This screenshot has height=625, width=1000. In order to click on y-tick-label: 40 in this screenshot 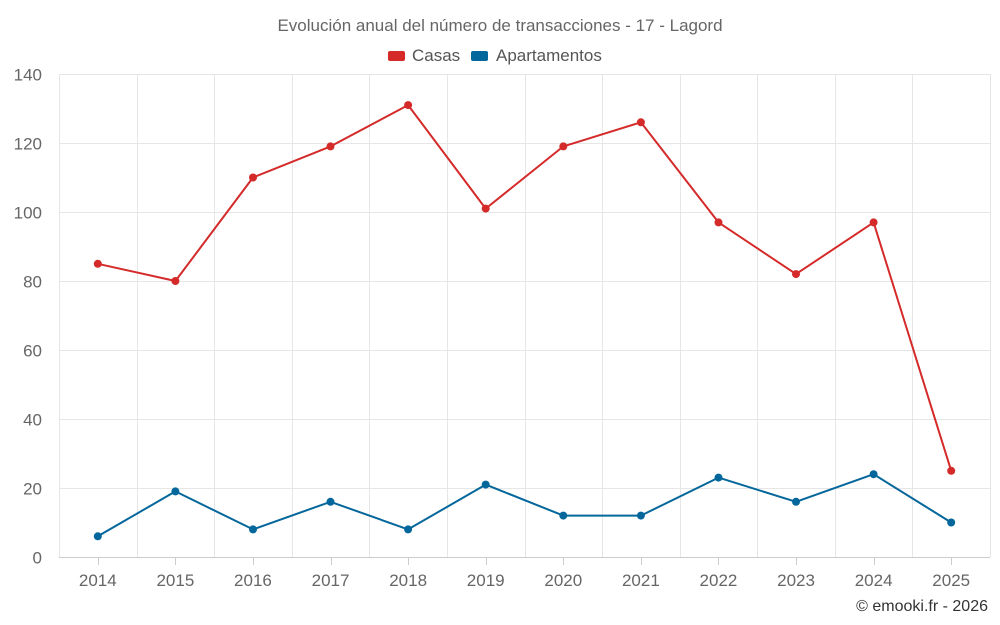, I will do `click(32, 420)`.